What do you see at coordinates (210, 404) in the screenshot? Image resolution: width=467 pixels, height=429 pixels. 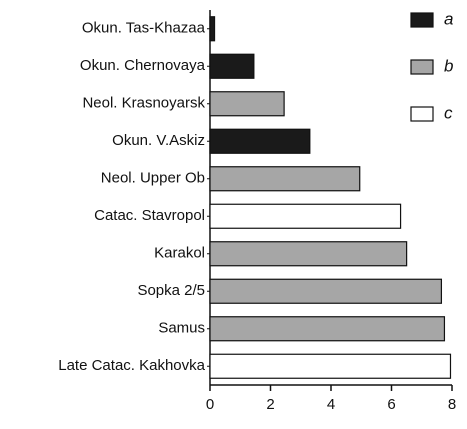 I see `x-tick-label: 0` at bounding box center [210, 404].